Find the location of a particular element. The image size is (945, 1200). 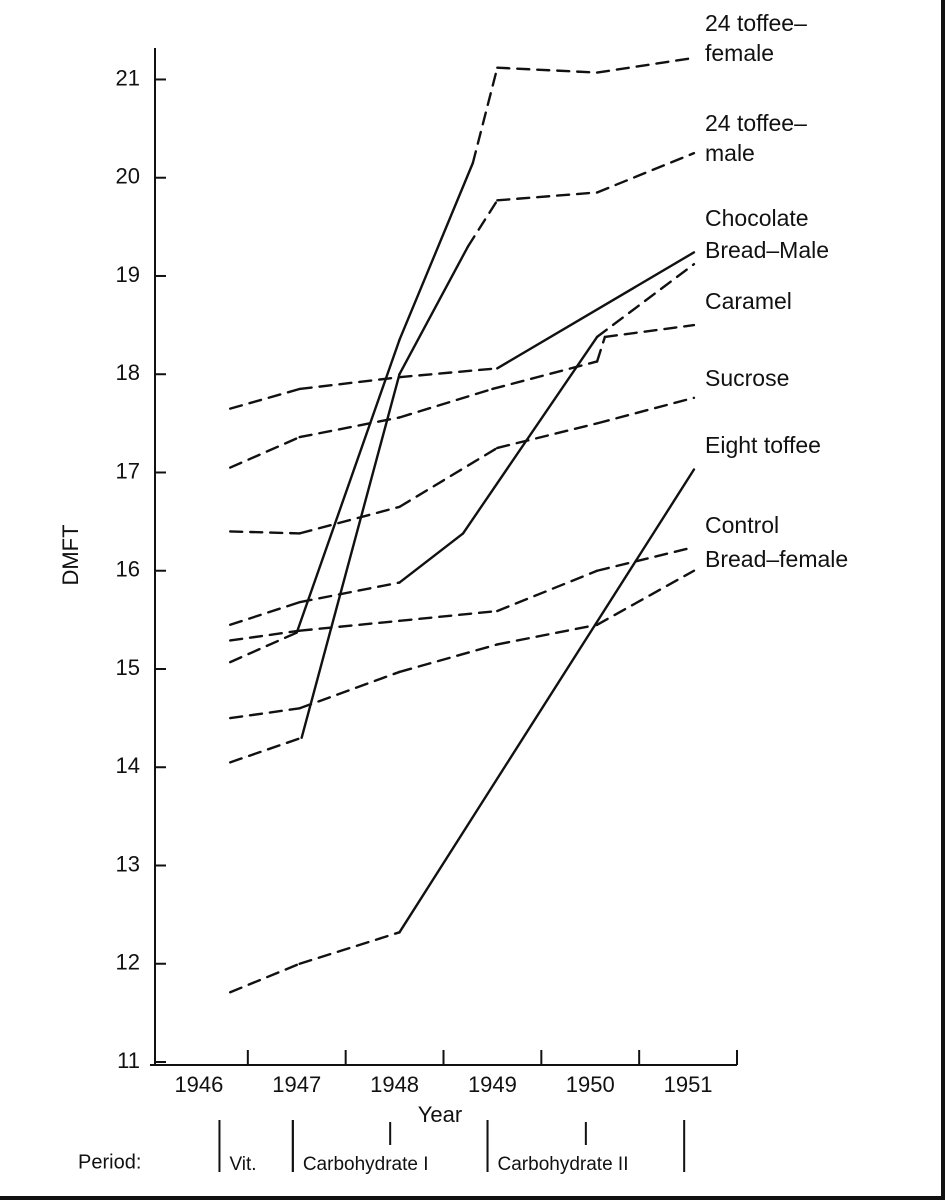

x-tick-label: 1947 is located at coordinates (296, 1084).